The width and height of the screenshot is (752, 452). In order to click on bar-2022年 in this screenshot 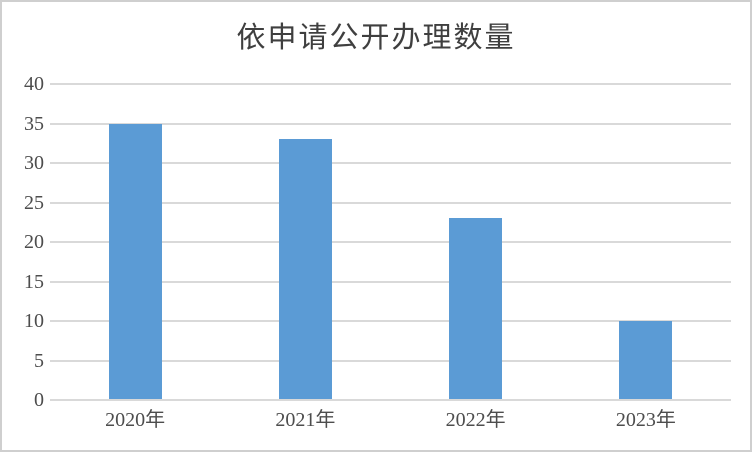, I will do `click(476, 308)`.